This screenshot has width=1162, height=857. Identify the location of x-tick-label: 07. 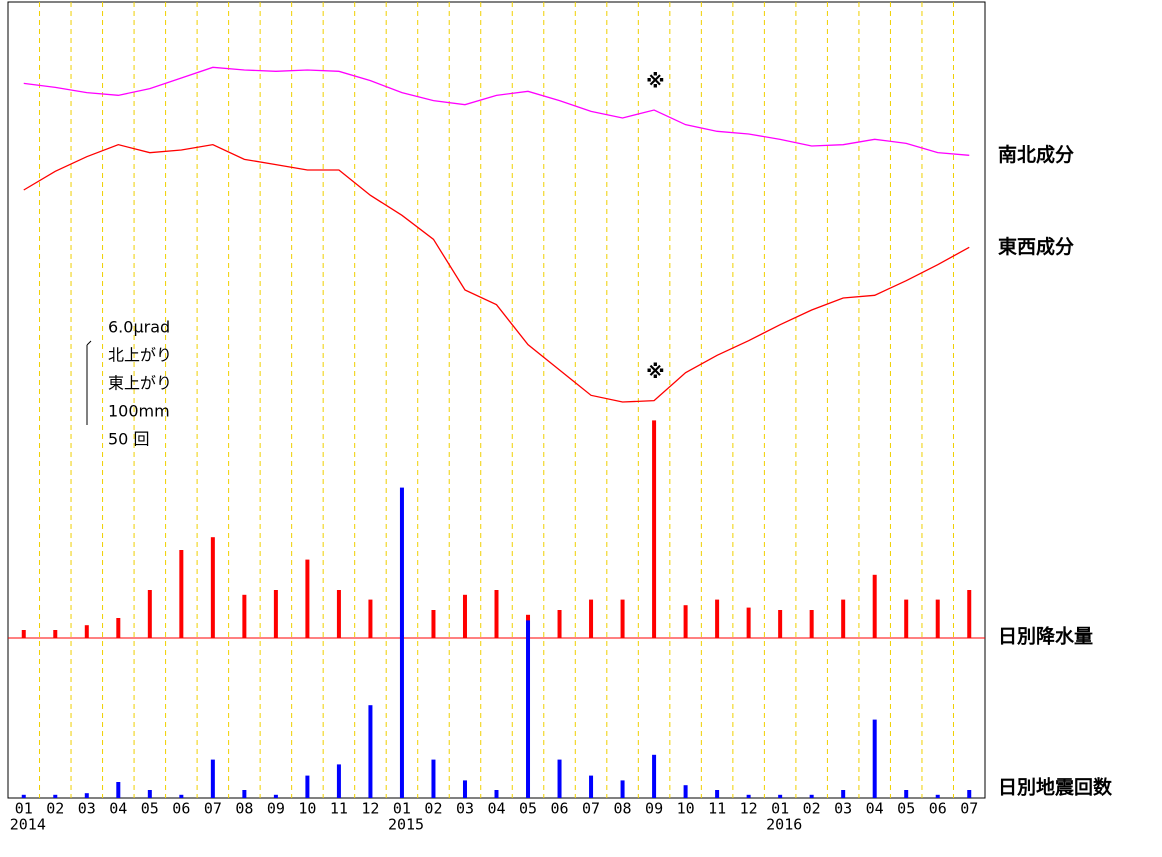
(969, 809).